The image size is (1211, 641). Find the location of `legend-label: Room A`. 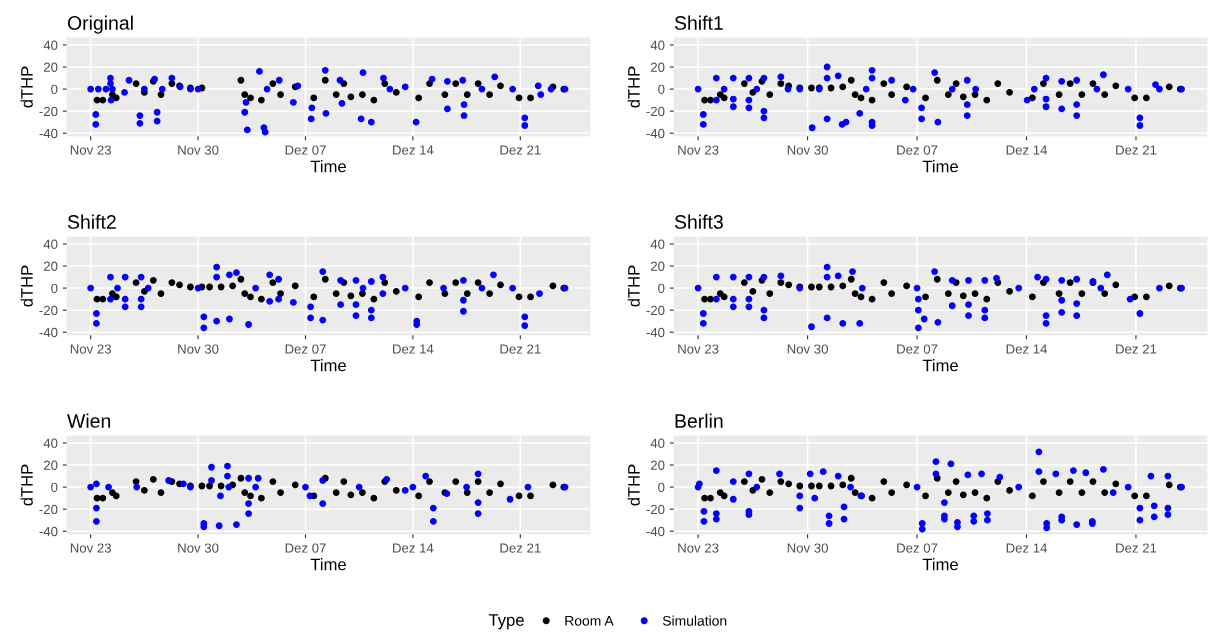

legend-label: Room A is located at coordinates (589, 621).